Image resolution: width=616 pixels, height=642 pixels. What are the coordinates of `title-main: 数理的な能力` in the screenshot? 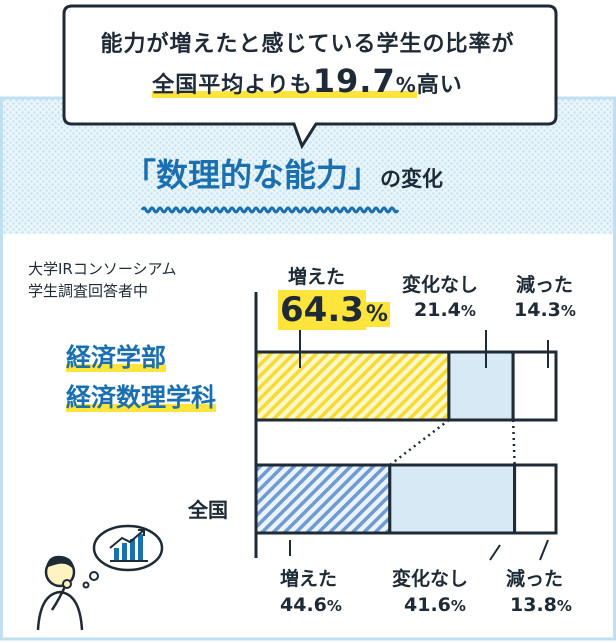 It's located at (252, 175).